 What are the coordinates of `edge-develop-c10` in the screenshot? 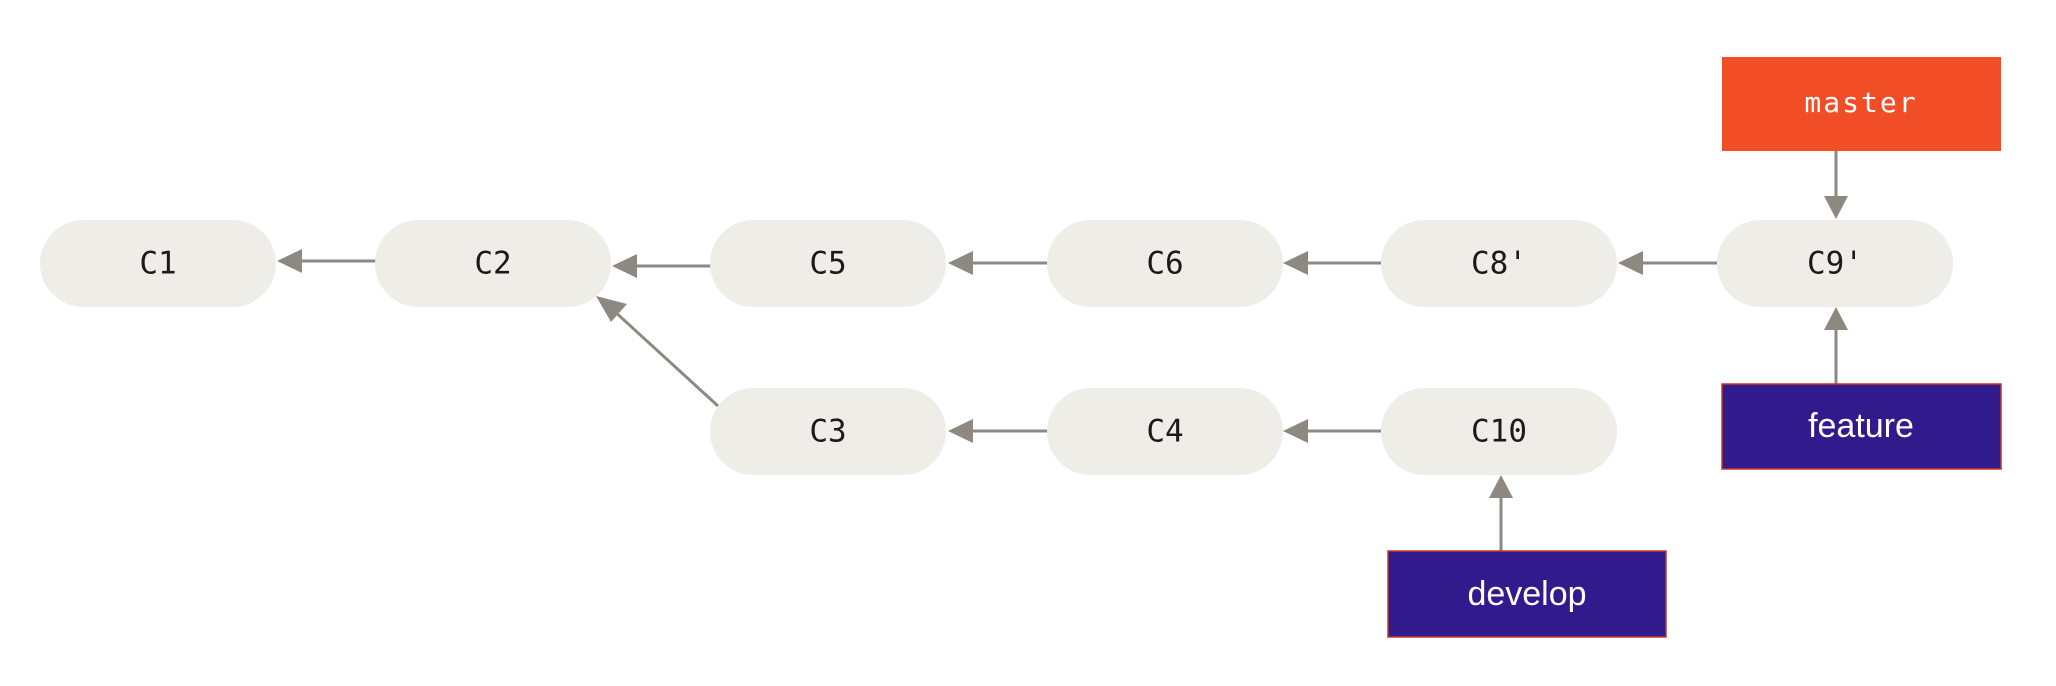 It's located at (1501, 513).